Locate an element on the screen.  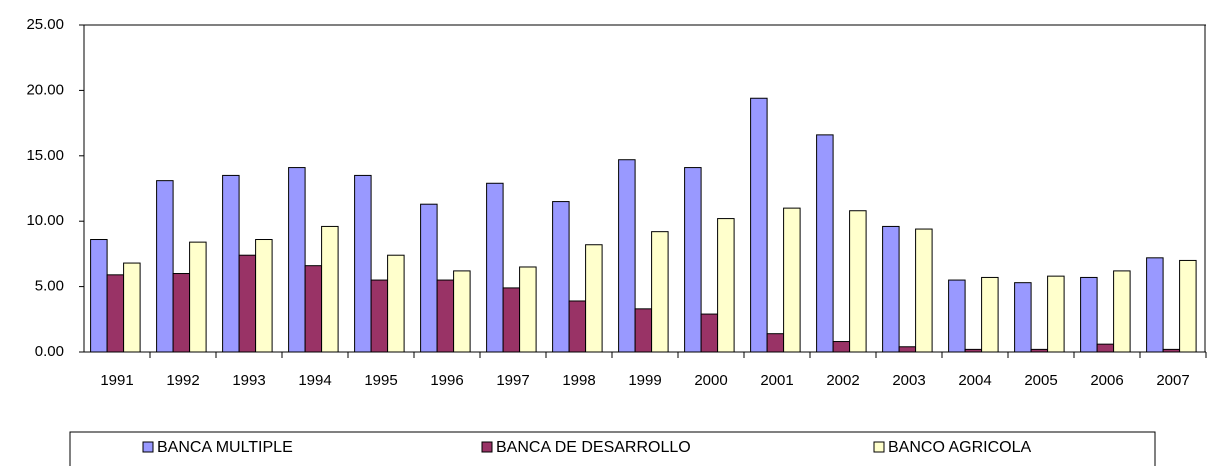
legend-label: BANCA DE DESARROLLO is located at coordinates (593, 447).